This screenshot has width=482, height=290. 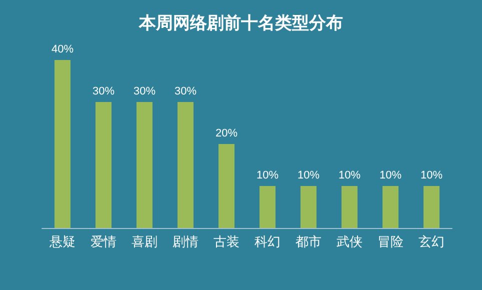 I want to click on x-tick-label: 古装, so click(x=227, y=242).